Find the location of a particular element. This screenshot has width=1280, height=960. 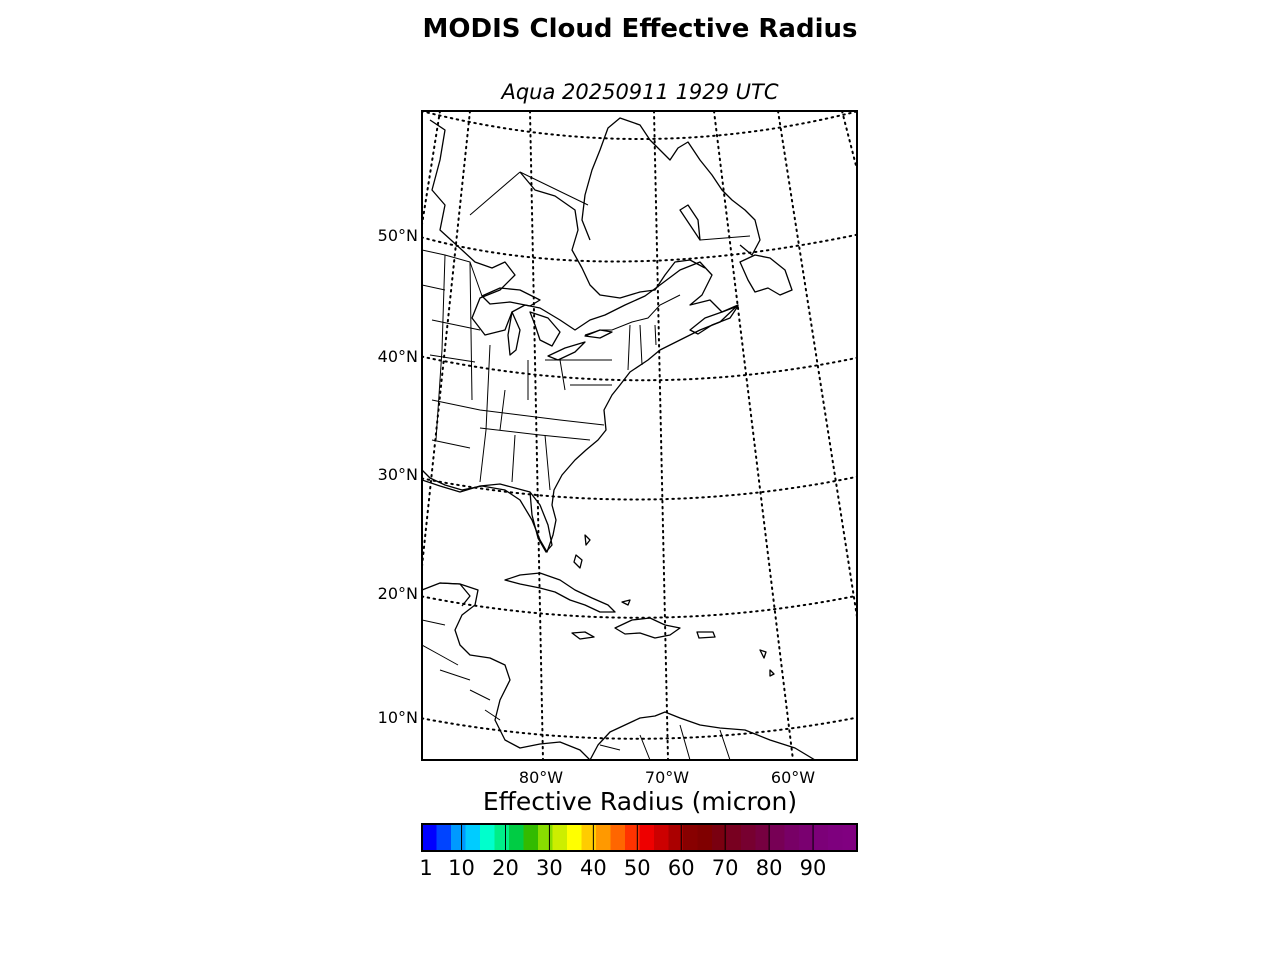

coastline-jamaica is located at coordinates (583, 635).